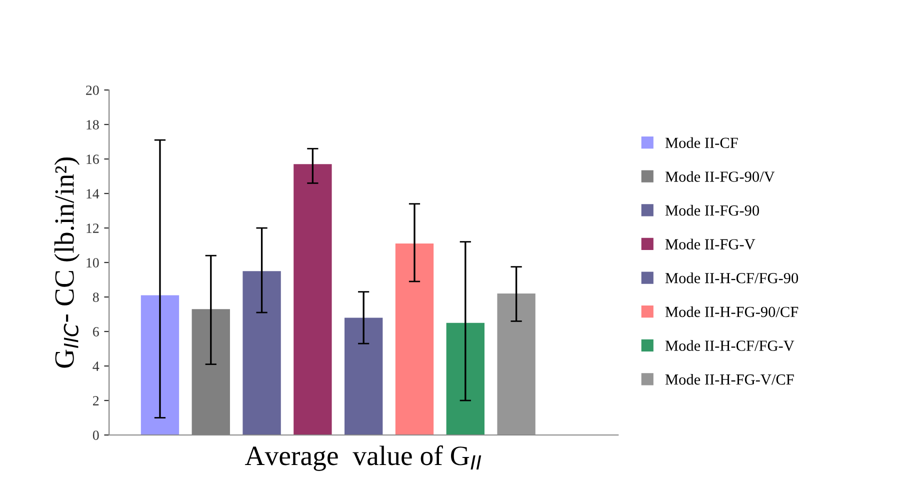 The height and width of the screenshot is (500, 909). What do you see at coordinates (731, 278) in the screenshot?
I see `legend-label: Mode II-H-CF/FG-90` at bounding box center [731, 278].